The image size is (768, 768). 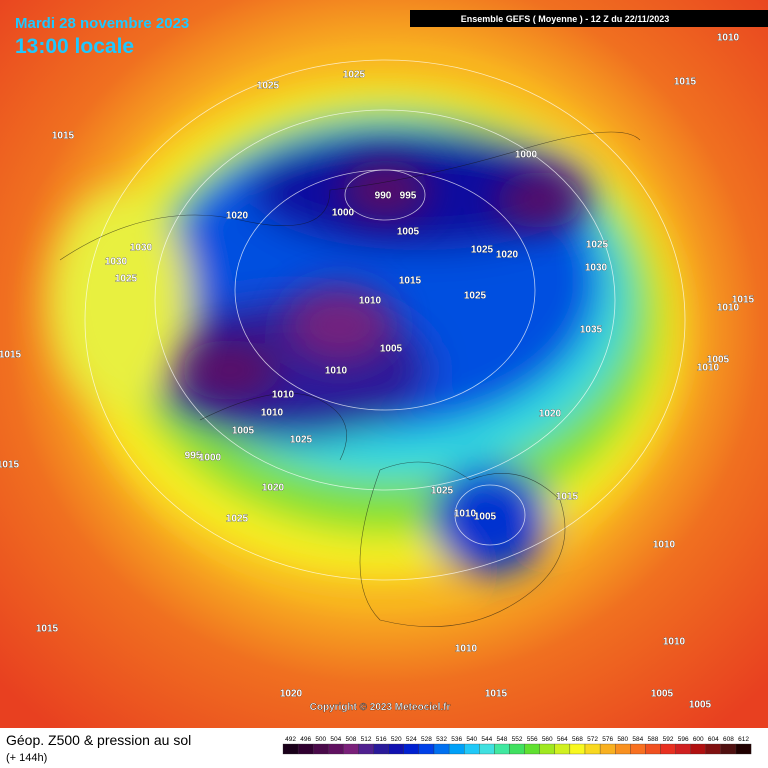 I want to click on legend-label: 536, so click(x=456, y=739).